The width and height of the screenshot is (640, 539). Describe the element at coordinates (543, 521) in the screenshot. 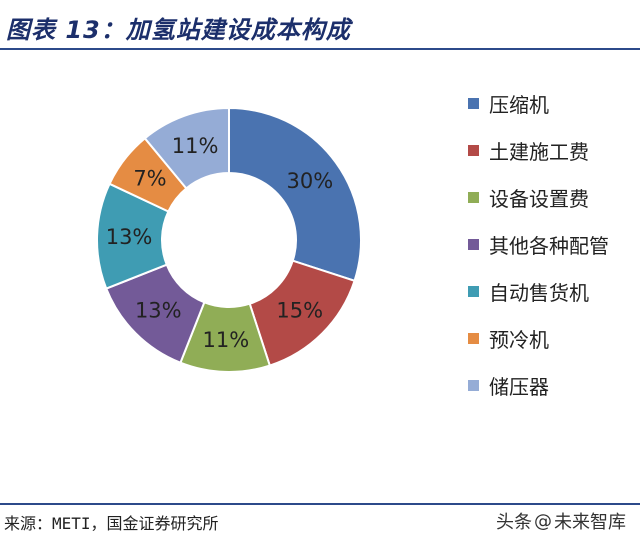

I see `watermark-at: @` at that location.